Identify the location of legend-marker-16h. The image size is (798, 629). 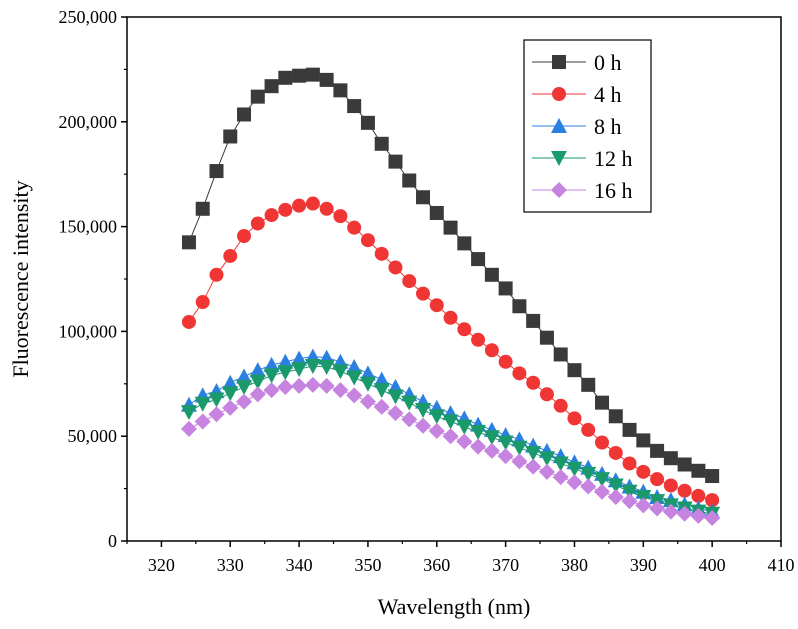
(559, 190).